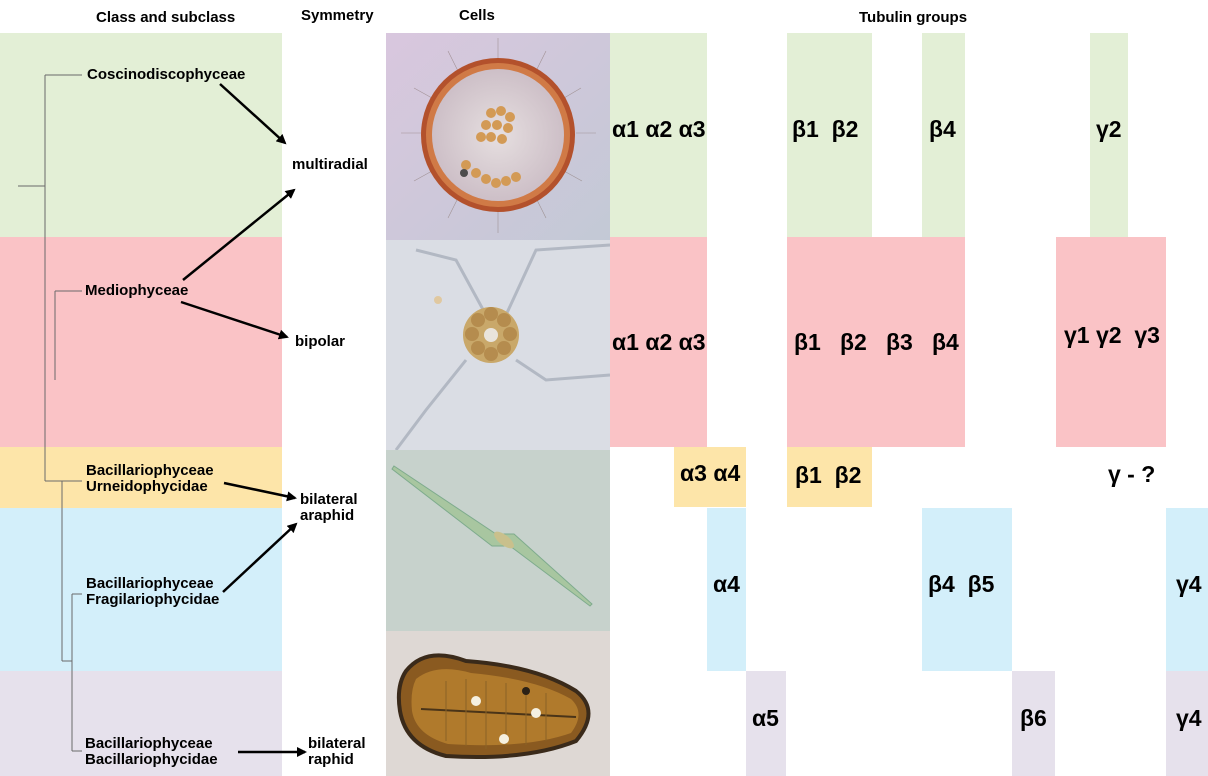 This screenshot has height=776, width=1208. I want to click on gamma-block-blue, so click(1187, 589).